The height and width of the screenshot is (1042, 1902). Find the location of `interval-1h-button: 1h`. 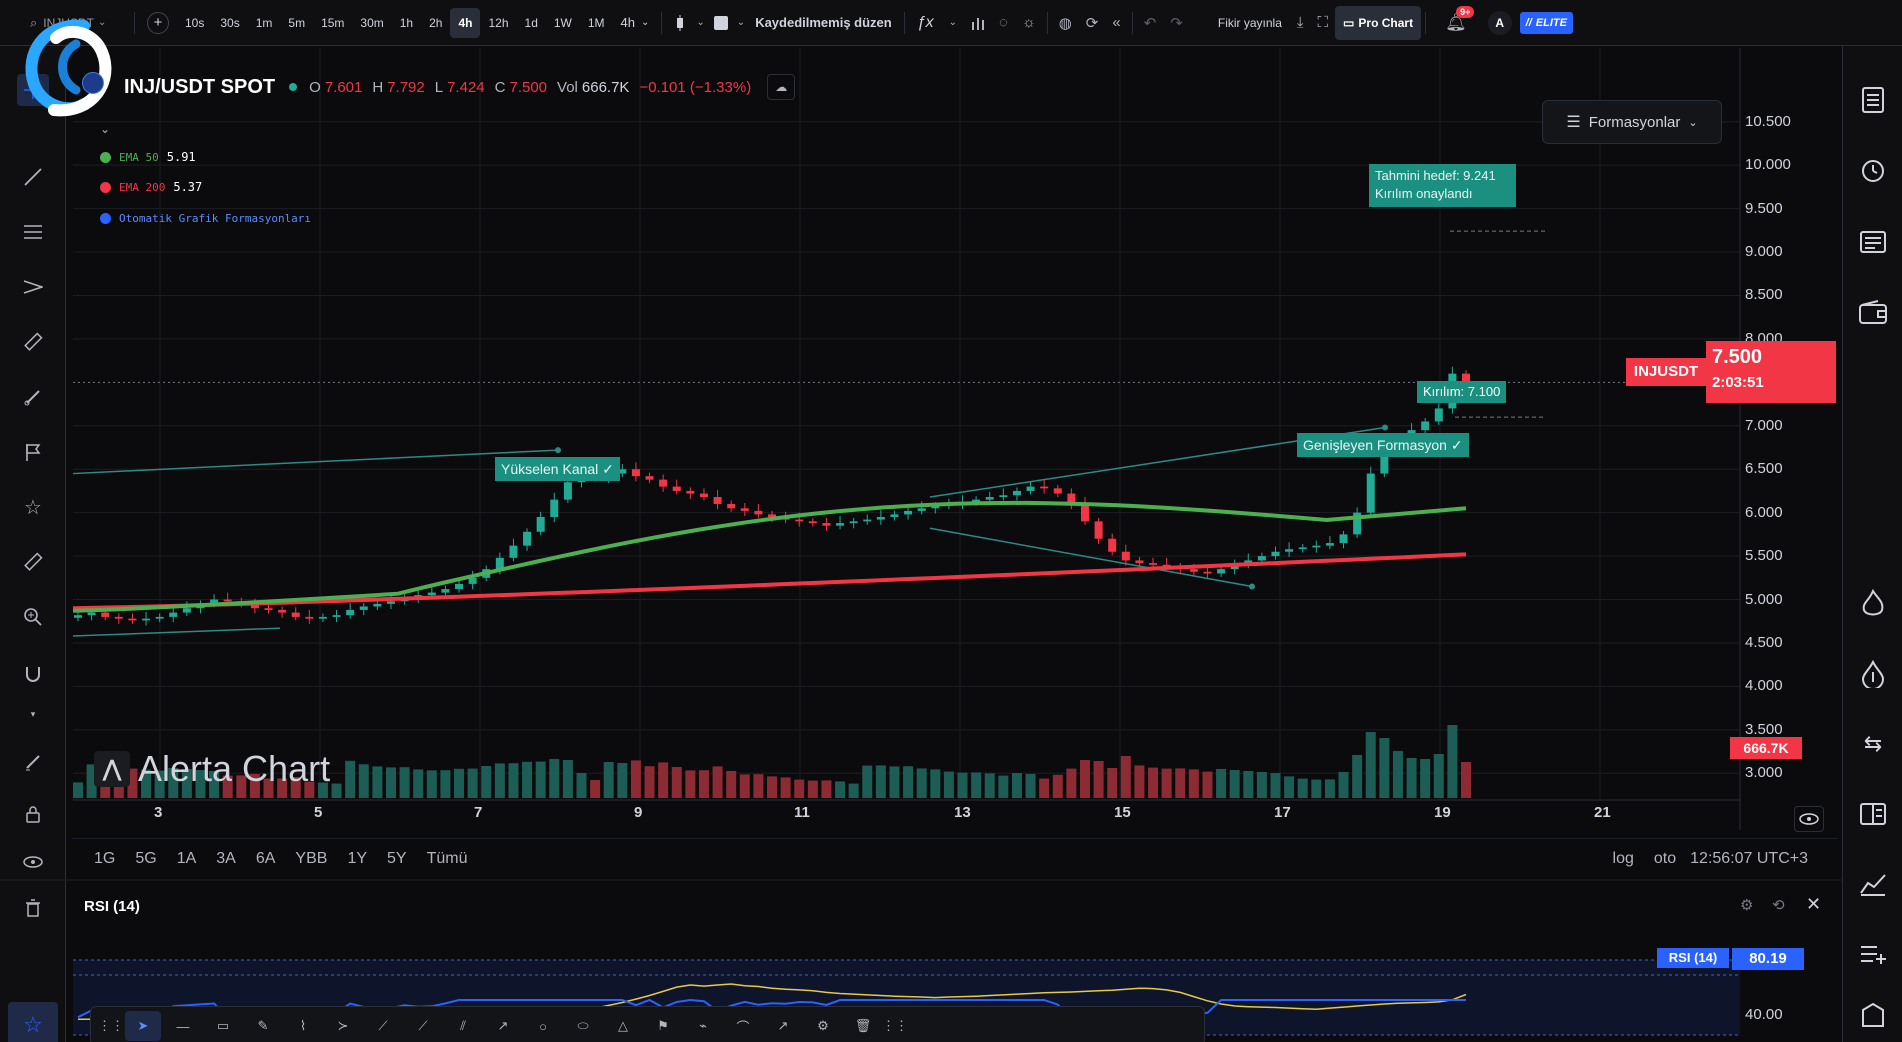

interval-1h-button: 1h is located at coordinates (406, 22).